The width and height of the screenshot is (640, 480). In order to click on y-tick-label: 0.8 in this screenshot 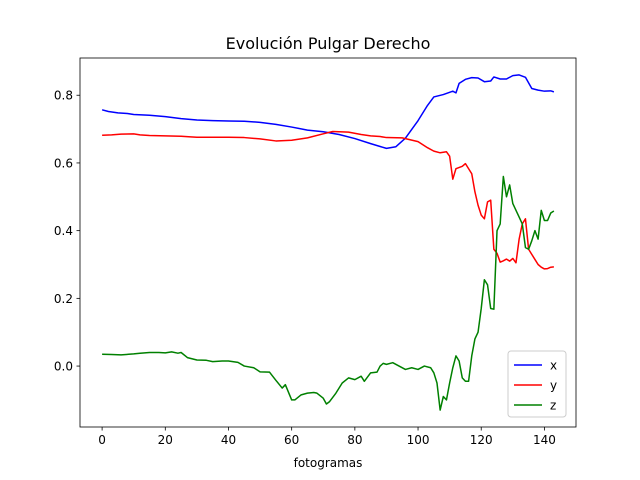, I will do `click(63, 96)`.